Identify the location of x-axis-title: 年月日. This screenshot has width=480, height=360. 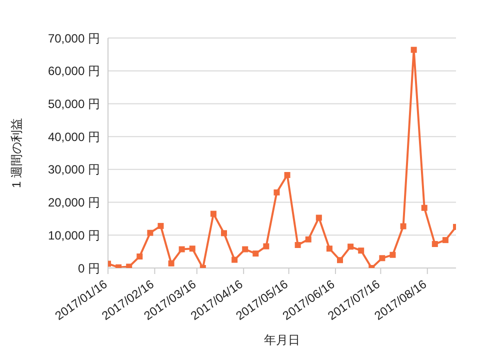
(282, 340).